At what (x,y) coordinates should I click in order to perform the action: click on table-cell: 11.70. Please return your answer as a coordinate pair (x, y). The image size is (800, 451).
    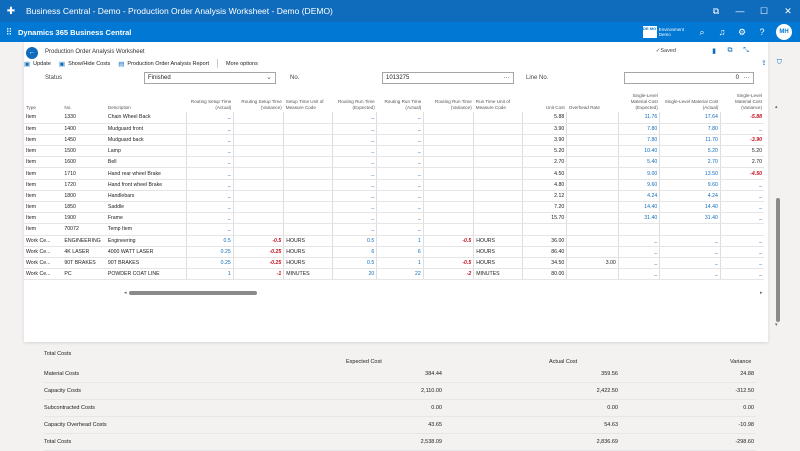
    Looking at the image, I should click on (690, 140).